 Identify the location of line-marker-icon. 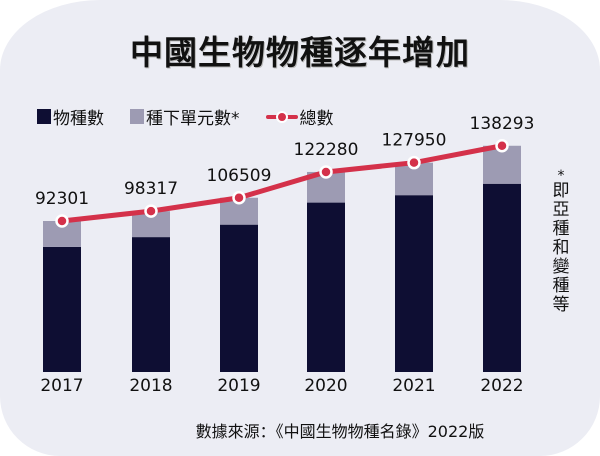
(281, 116).